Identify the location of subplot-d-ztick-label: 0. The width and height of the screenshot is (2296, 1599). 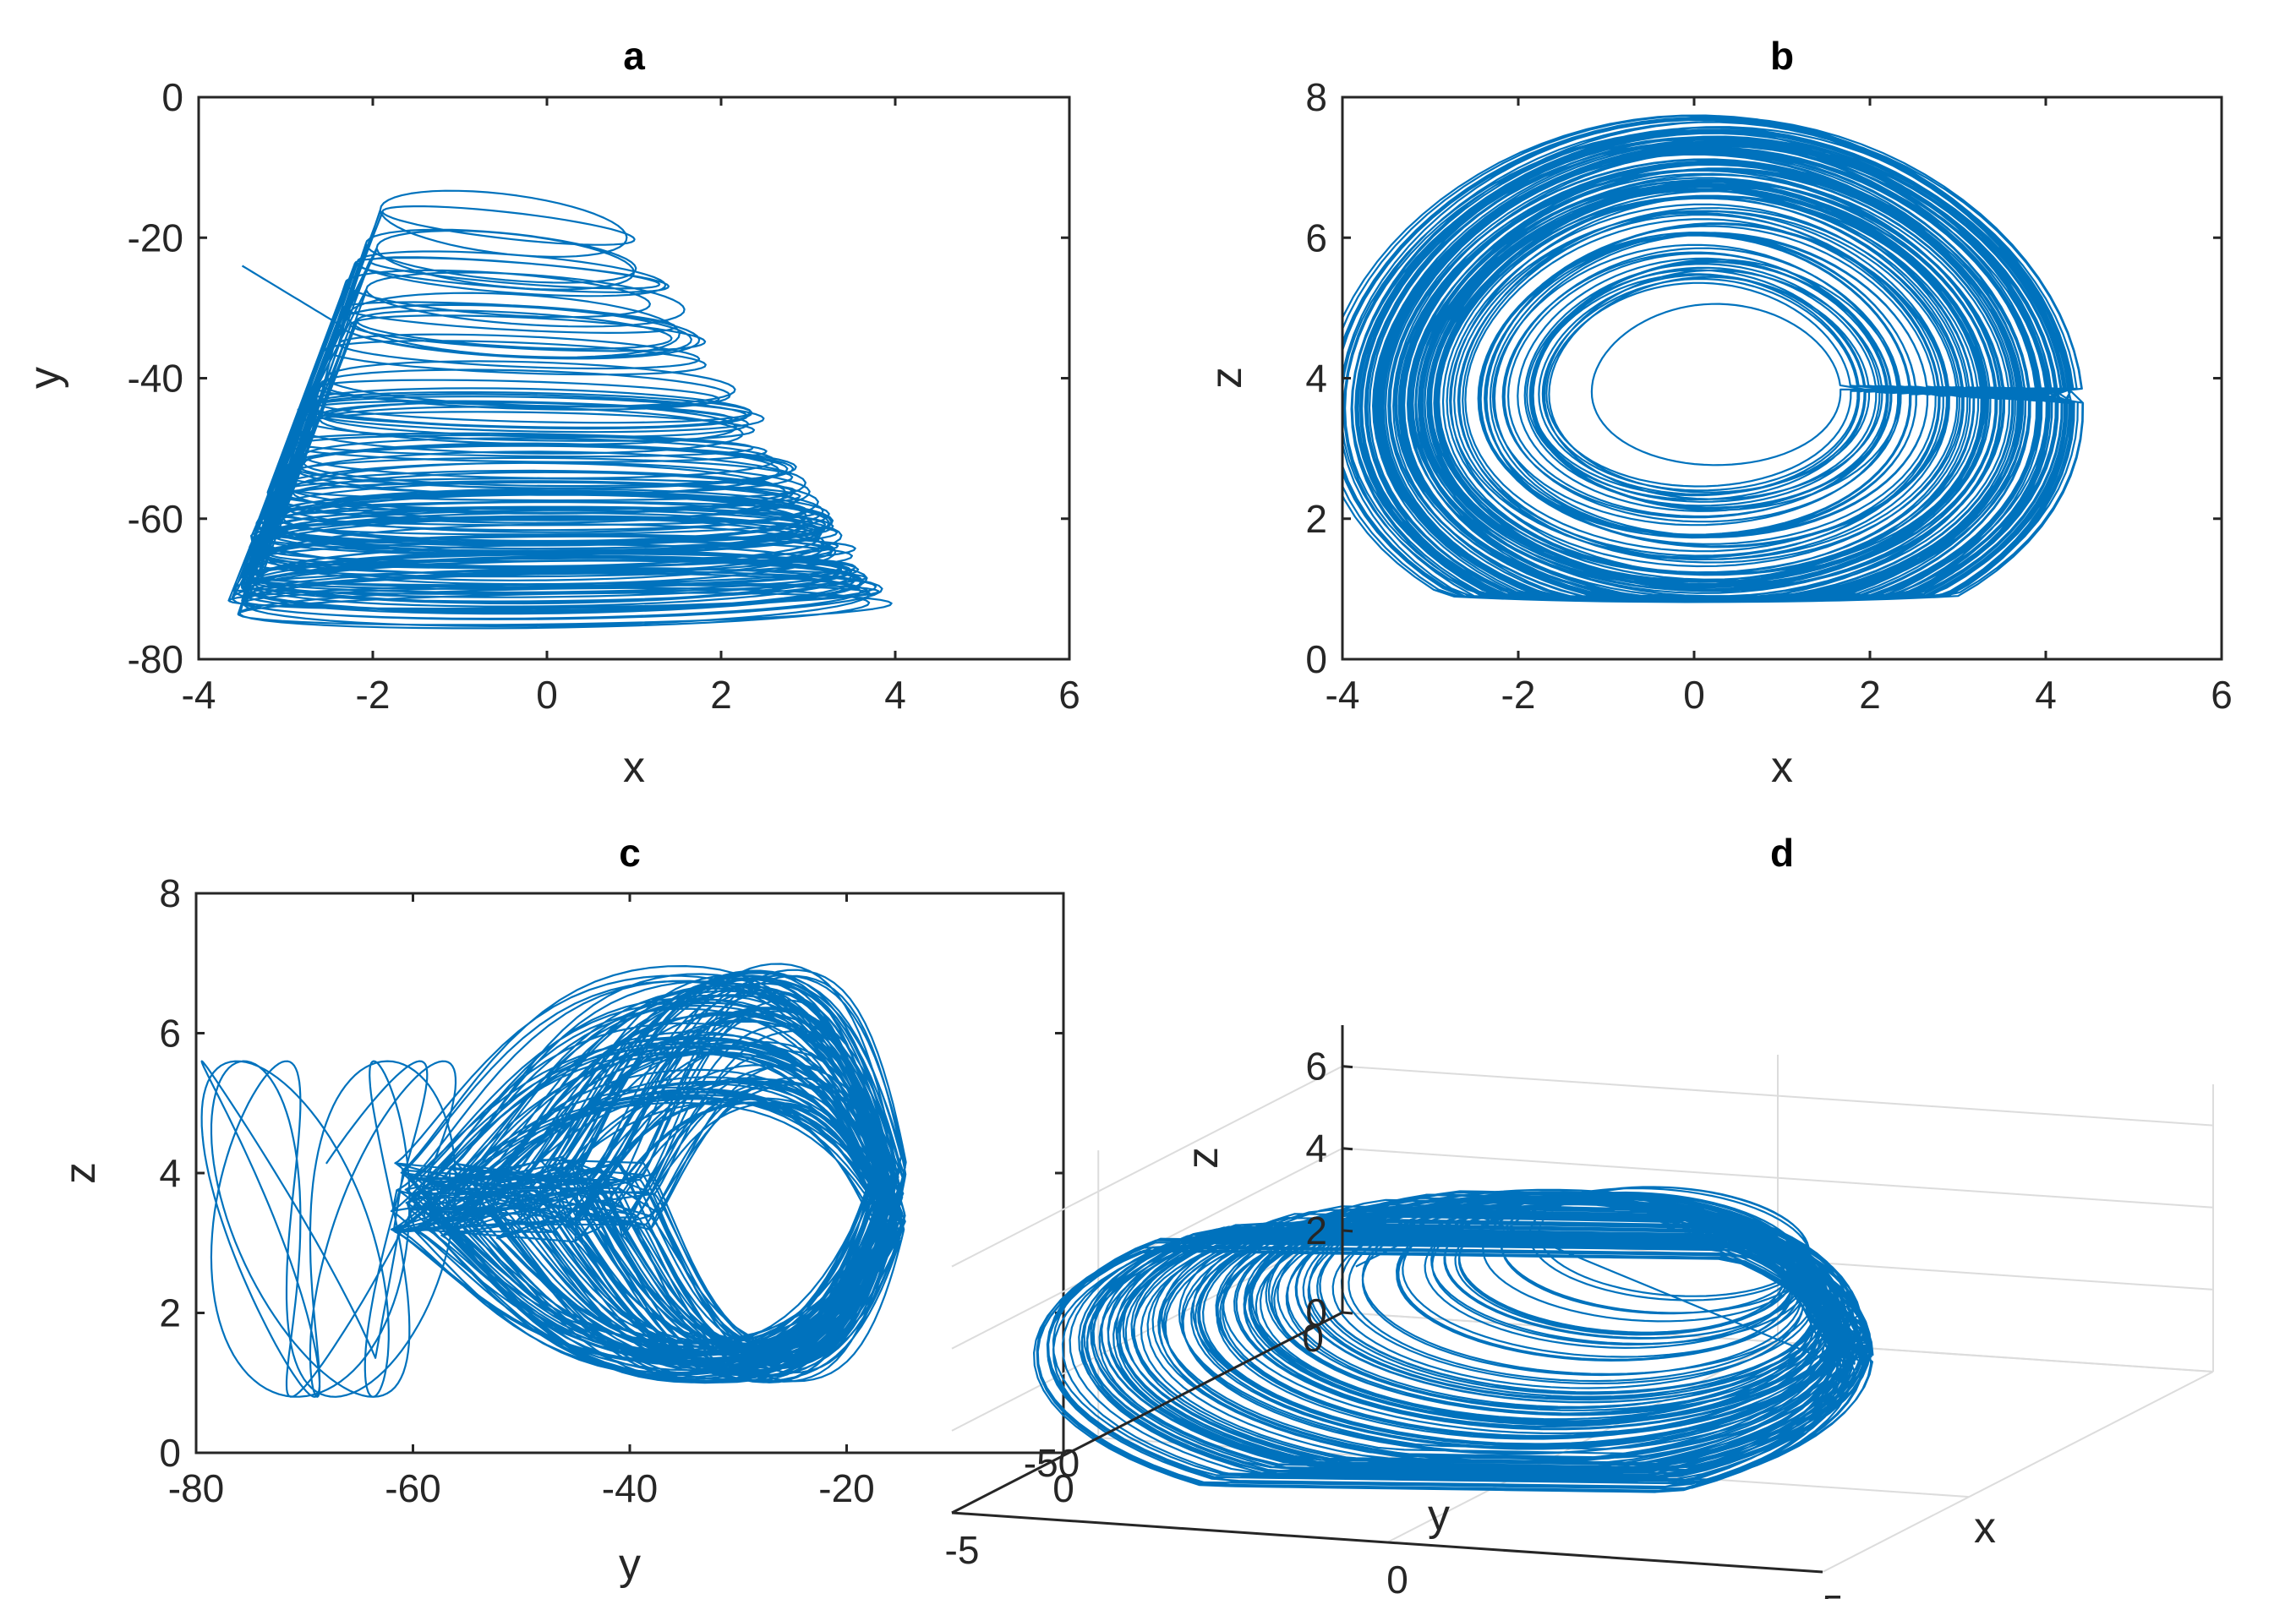
(1316, 1312).